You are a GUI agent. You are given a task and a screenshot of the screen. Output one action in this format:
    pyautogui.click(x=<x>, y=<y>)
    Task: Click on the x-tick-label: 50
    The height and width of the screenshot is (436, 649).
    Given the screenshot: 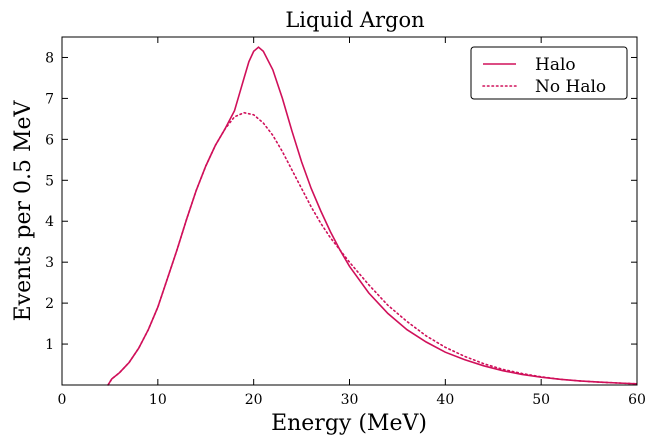 What is the action you would take?
    pyautogui.click(x=541, y=400)
    